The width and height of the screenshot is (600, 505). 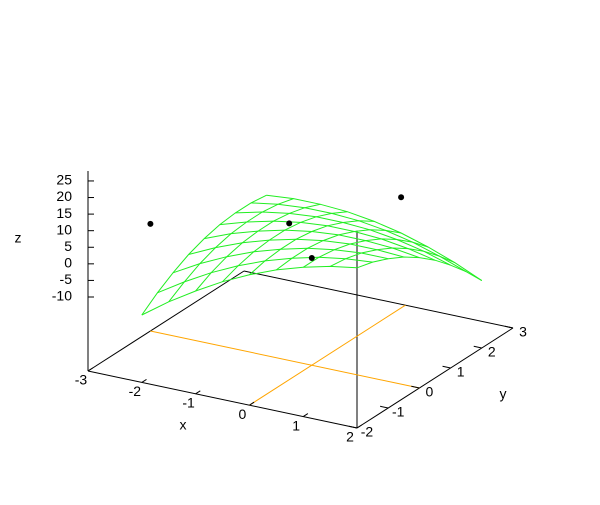 What do you see at coordinates (64, 229) in the screenshot?
I see `z-tick-label: 10` at bounding box center [64, 229].